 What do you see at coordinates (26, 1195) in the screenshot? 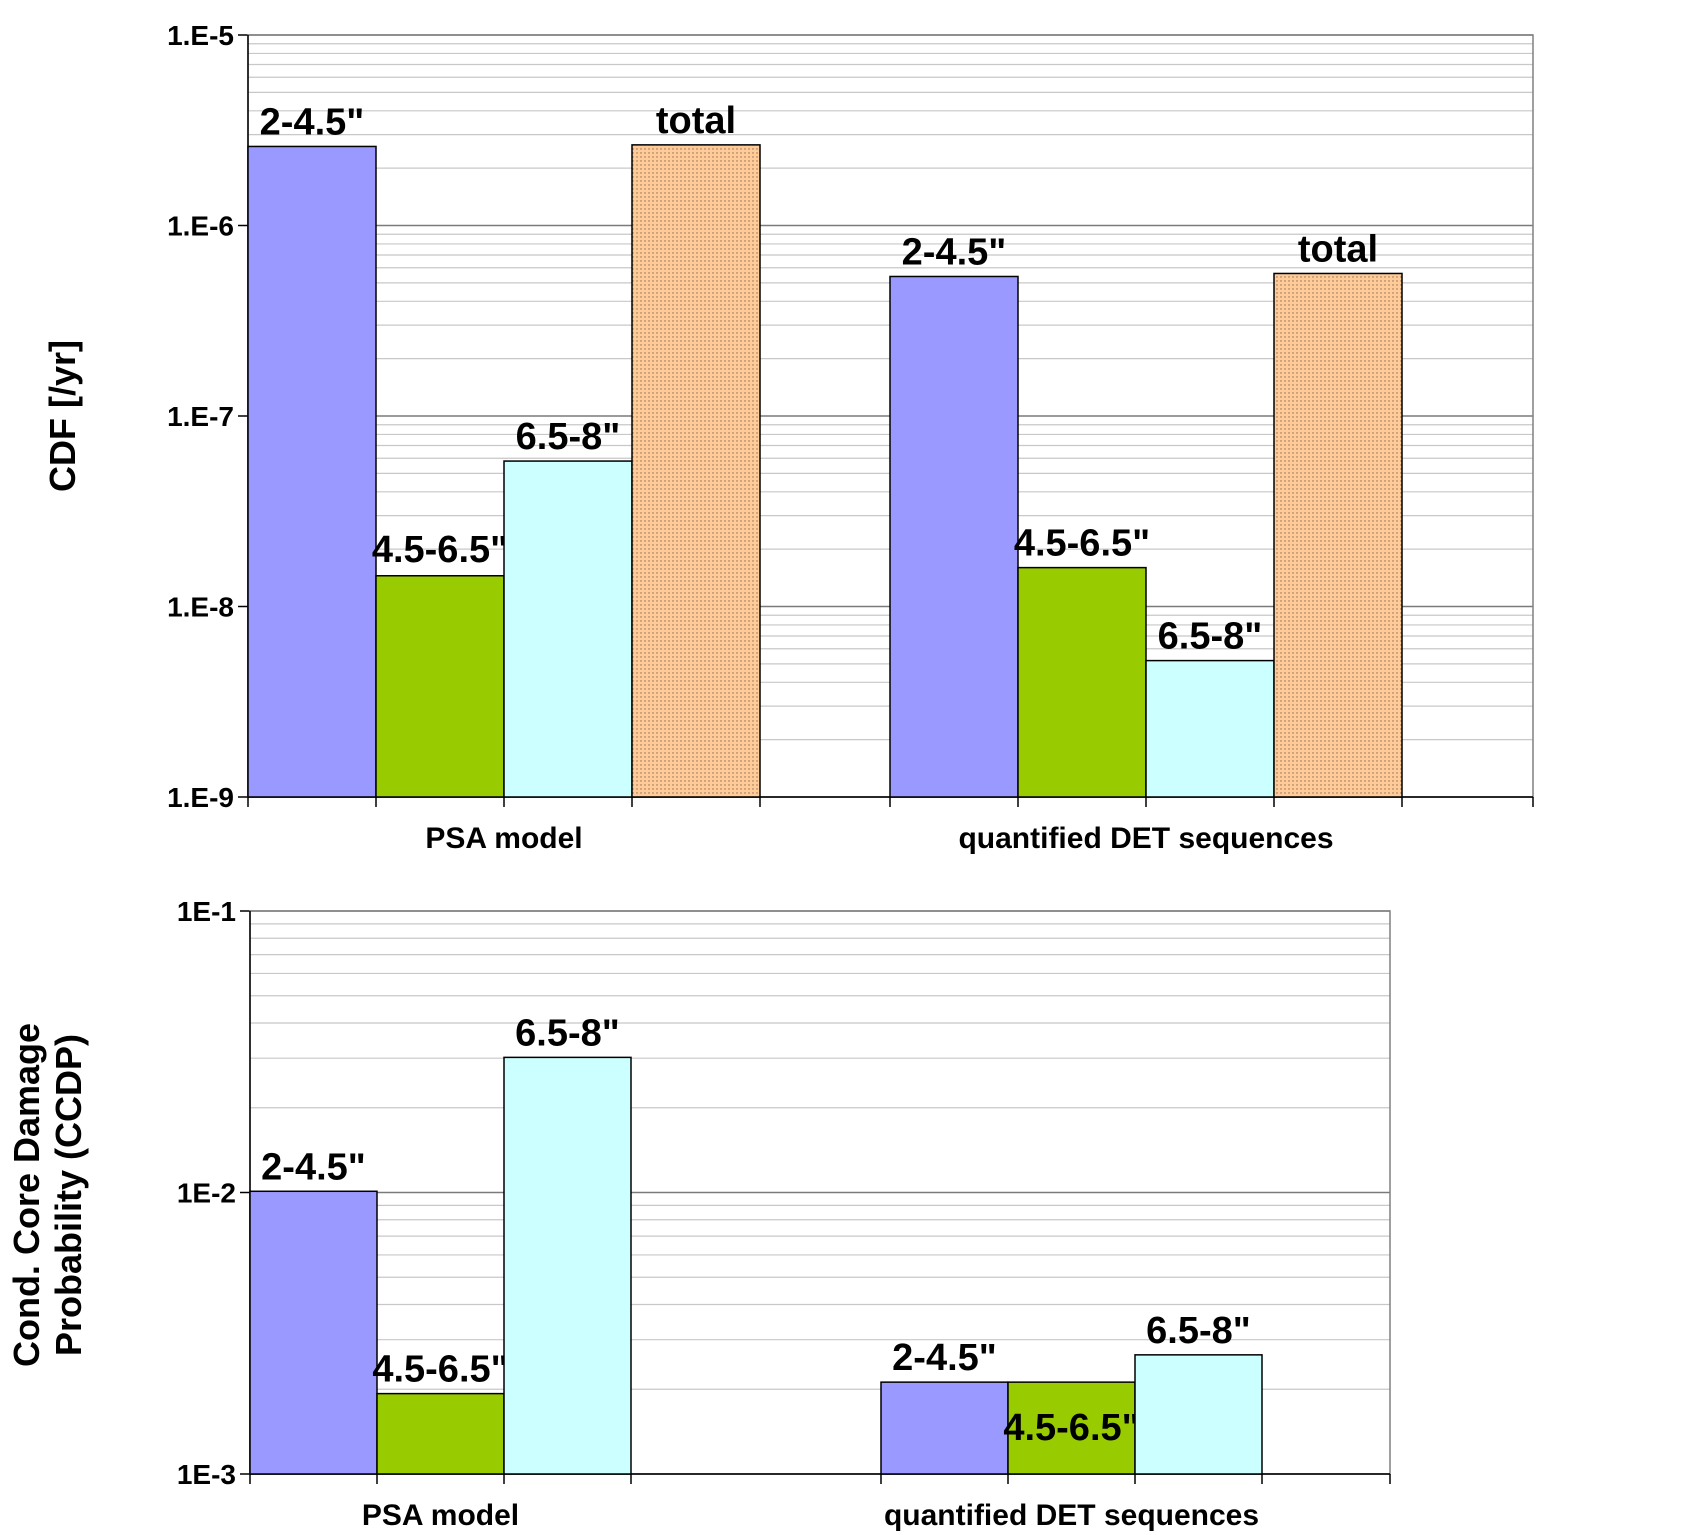
I see `y-axis-title-line: Cond. Core Damage` at bounding box center [26, 1195].